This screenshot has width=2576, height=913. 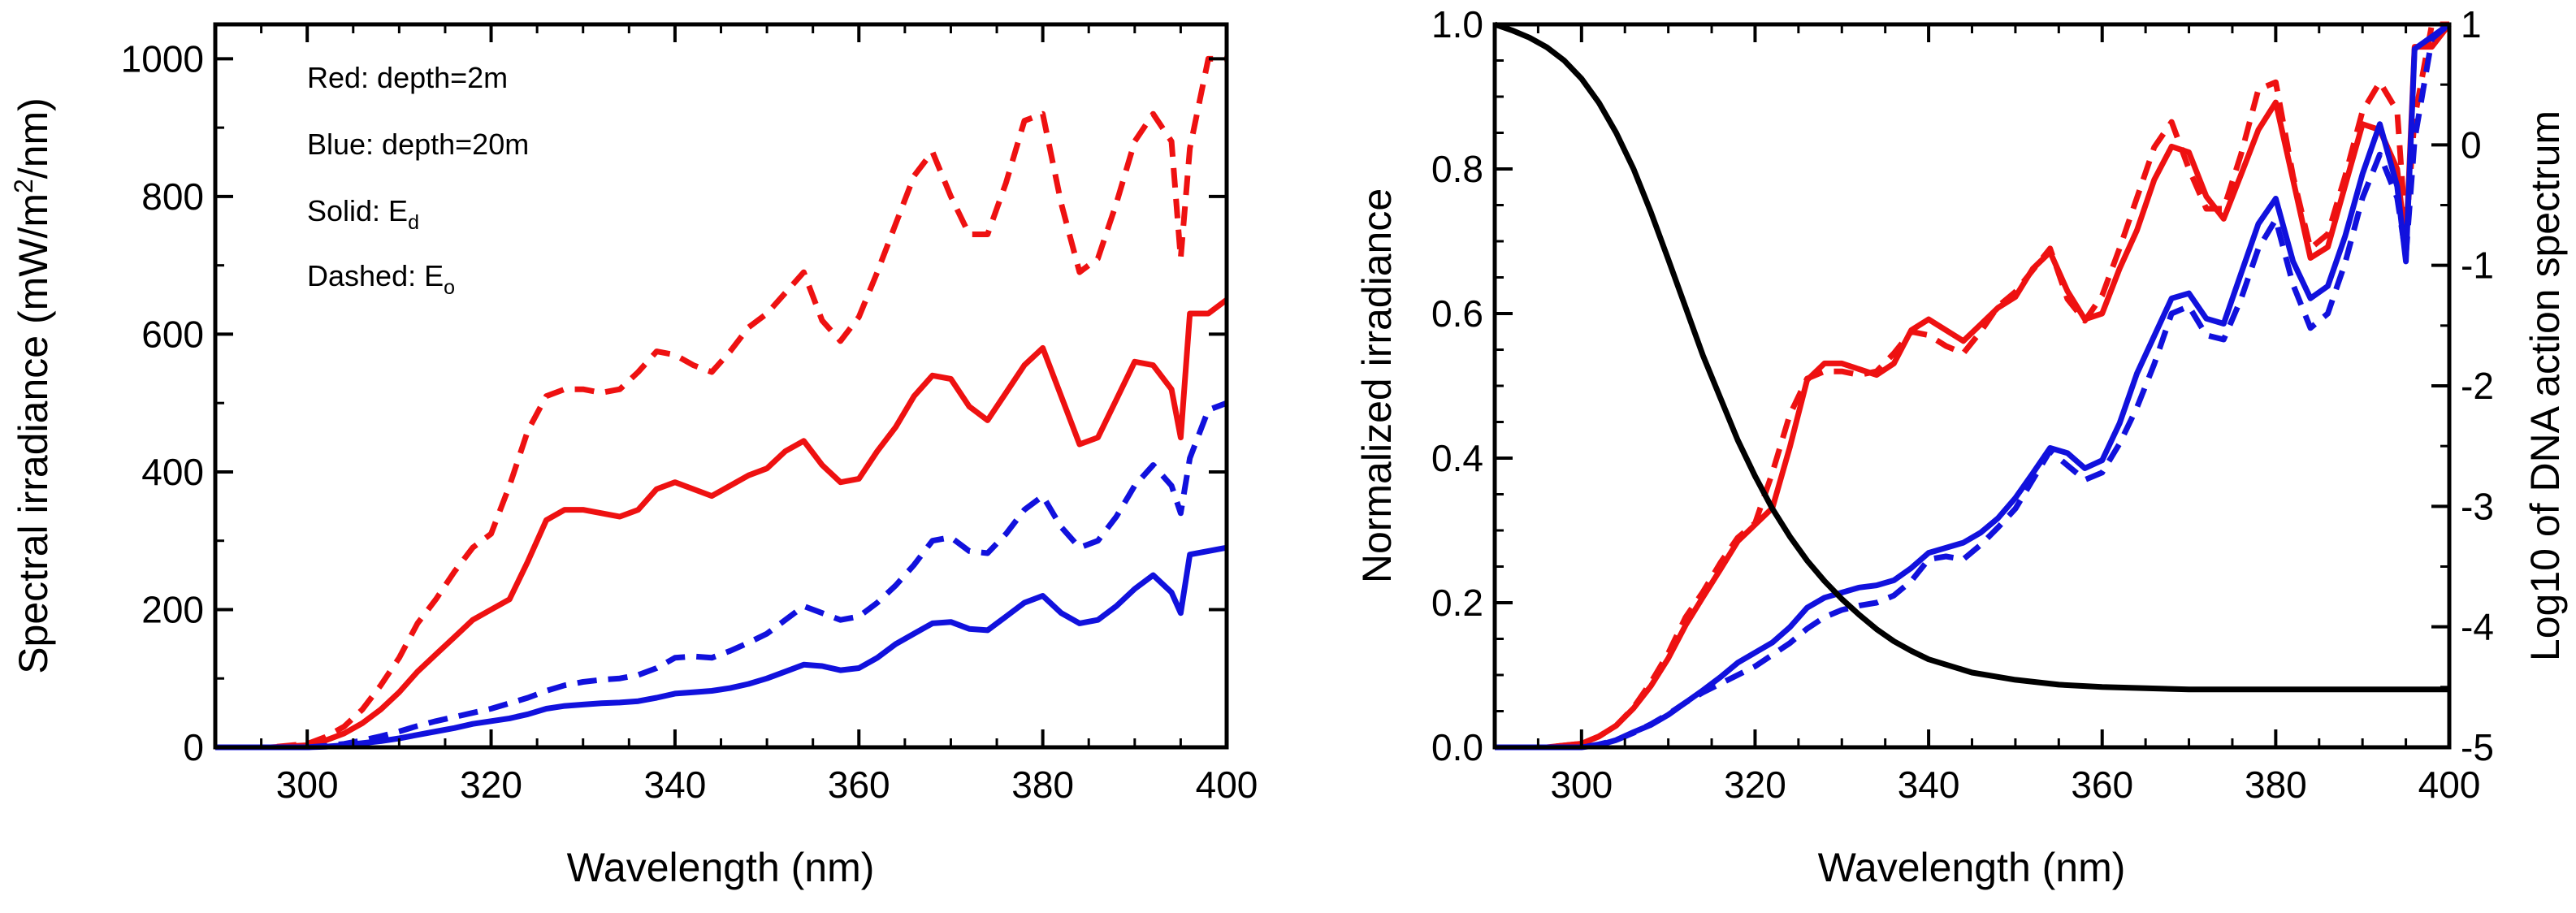 What do you see at coordinates (375, 275) in the screenshot?
I see `legend-dashed-text: Dashed: E` at bounding box center [375, 275].